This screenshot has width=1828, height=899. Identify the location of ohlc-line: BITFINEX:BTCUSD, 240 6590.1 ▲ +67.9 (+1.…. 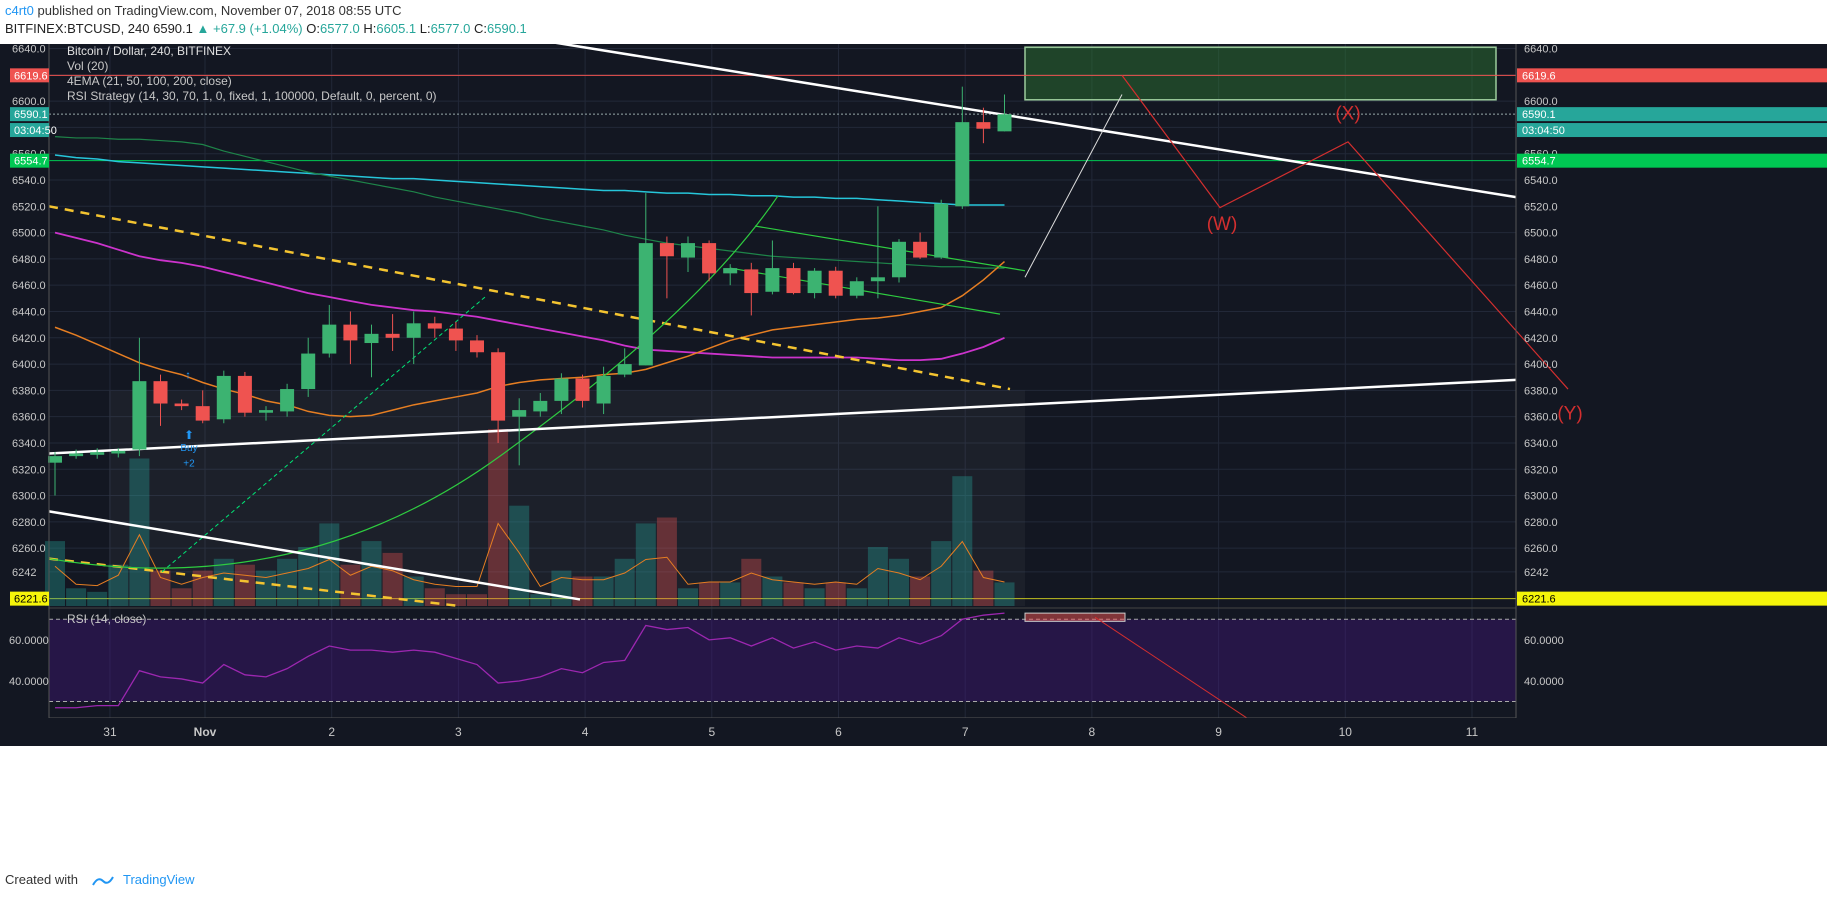
(266, 28).